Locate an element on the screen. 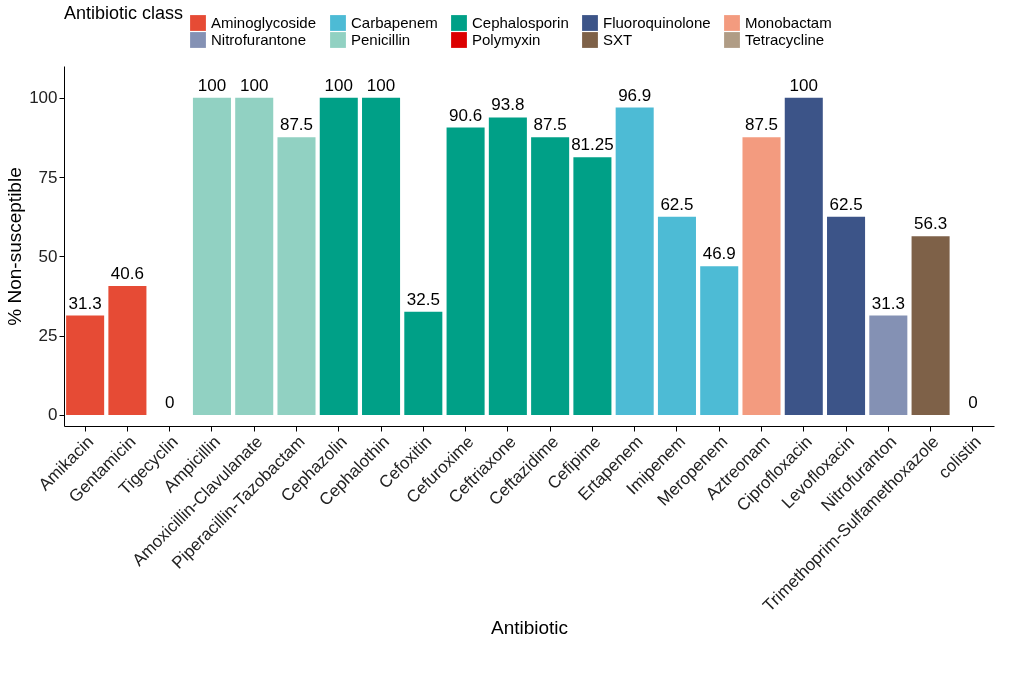 This screenshot has width=1024, height=685. data-label: 93.8 is located at coordinates (508, 105).